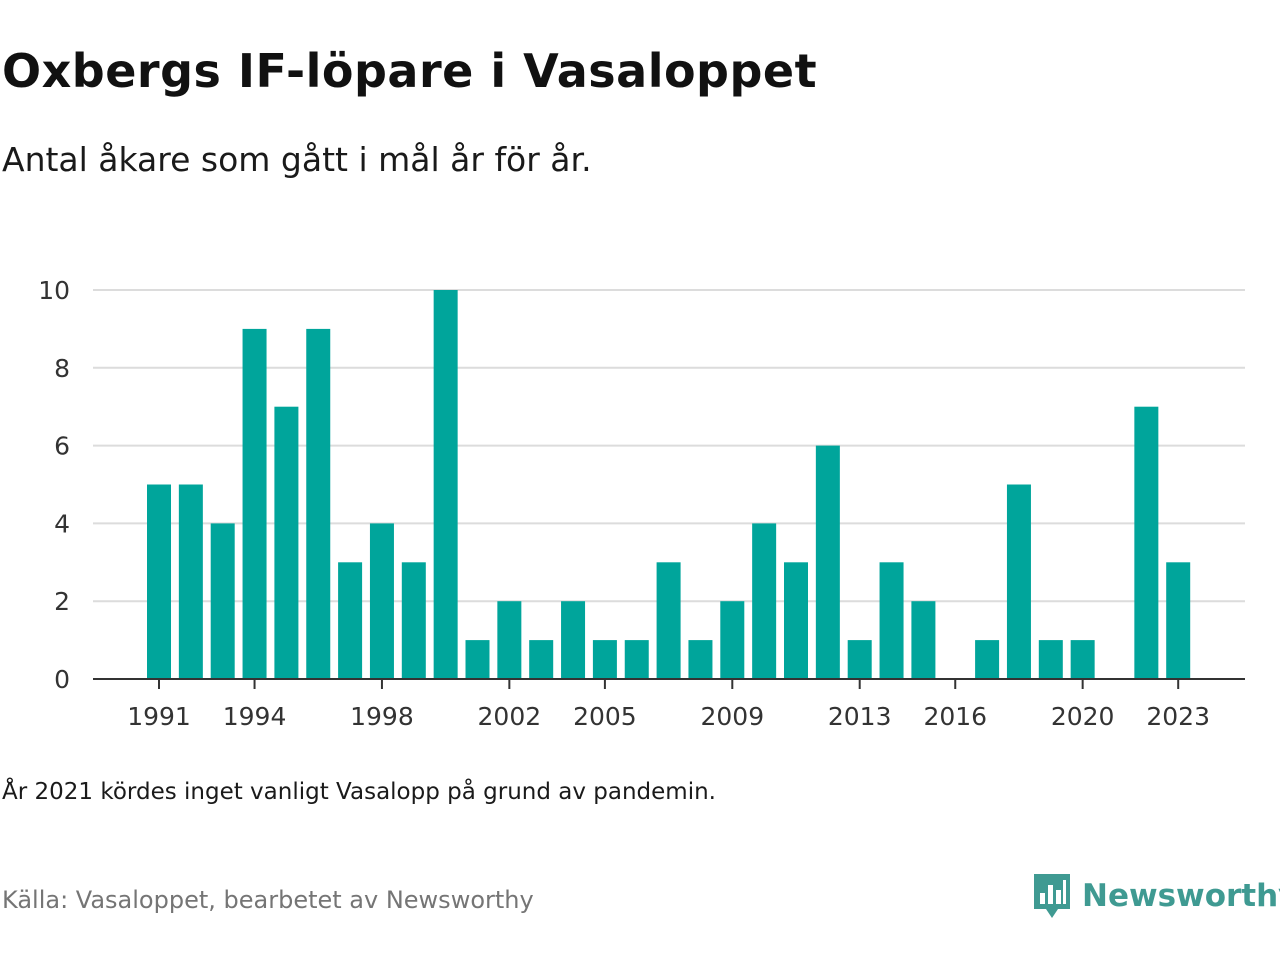 Image resolution: width=1280 pixels, height=960 pixels. What do you see at coordinates (732, 716) in the screenshot?
I see `x-tick-label: 2009` at bounding box center [732, 716].